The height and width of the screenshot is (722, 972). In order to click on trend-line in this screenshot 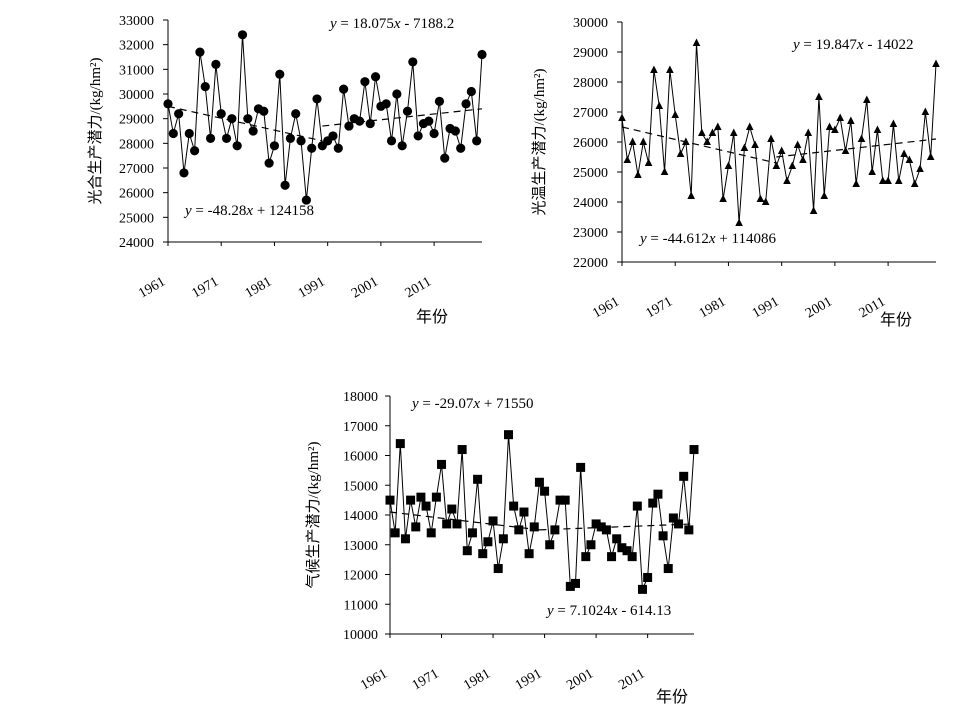, I will do `click(245, 123)`.